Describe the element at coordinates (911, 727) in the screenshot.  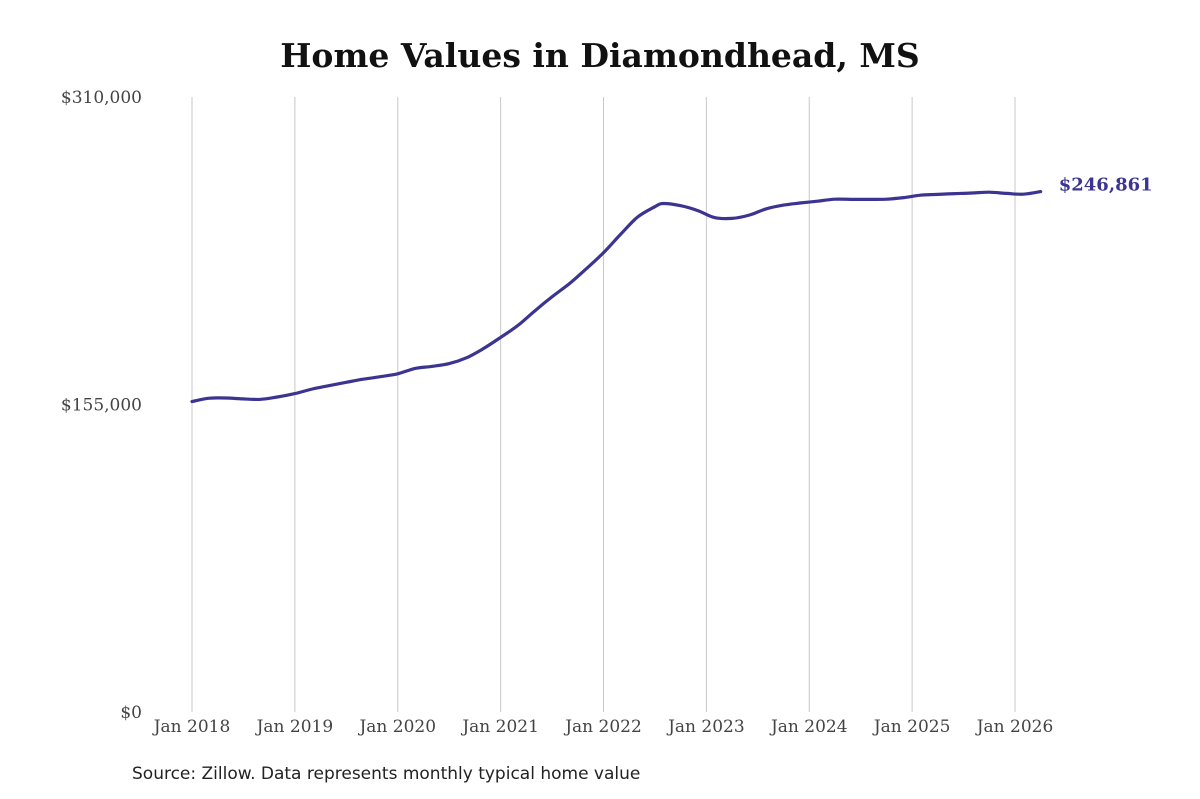
I see `x-tick-label: Jan 2025` at that location.